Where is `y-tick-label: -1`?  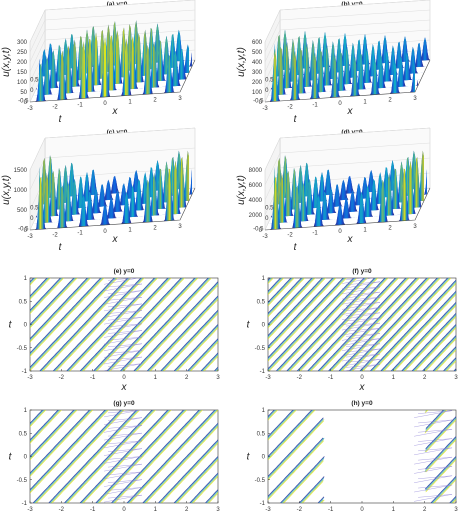 y-tick-label: -1 is located at coordinates (263, 504).